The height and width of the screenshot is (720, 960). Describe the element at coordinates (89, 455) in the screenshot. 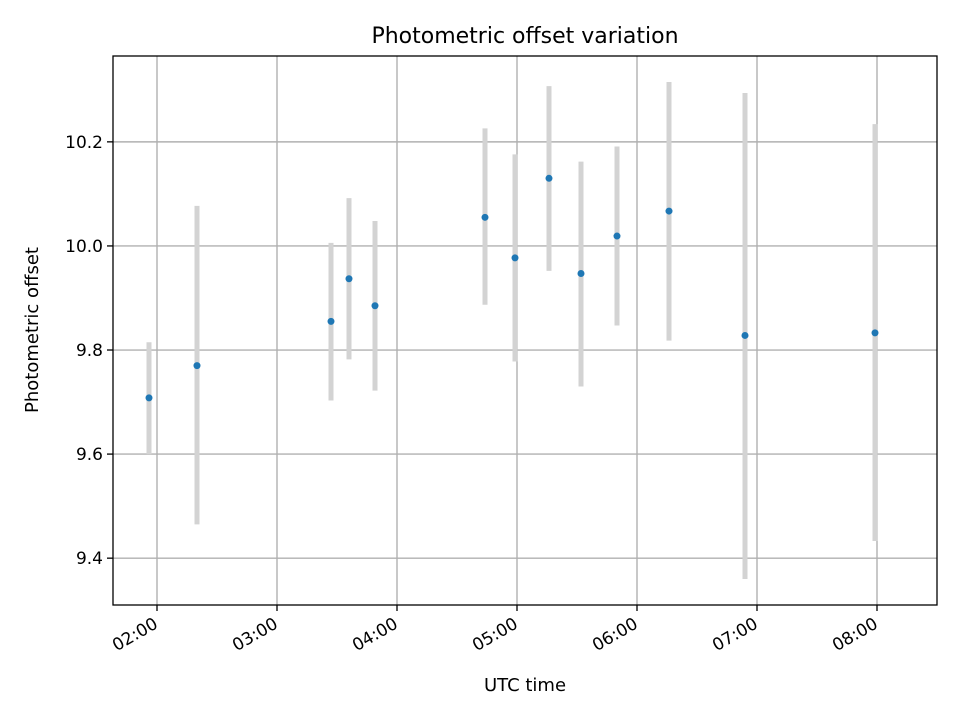

I see `y-tick-label: 9.6` at that location.